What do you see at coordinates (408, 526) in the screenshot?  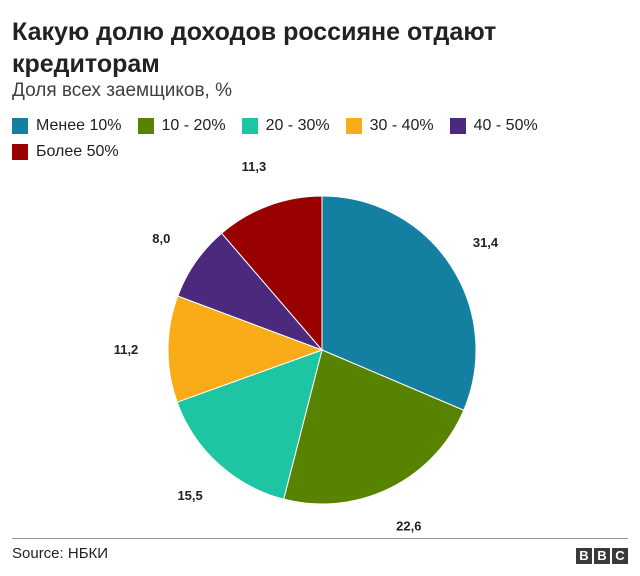 I see `slice-value-label: 22,6` at bounding box center [408, 526].